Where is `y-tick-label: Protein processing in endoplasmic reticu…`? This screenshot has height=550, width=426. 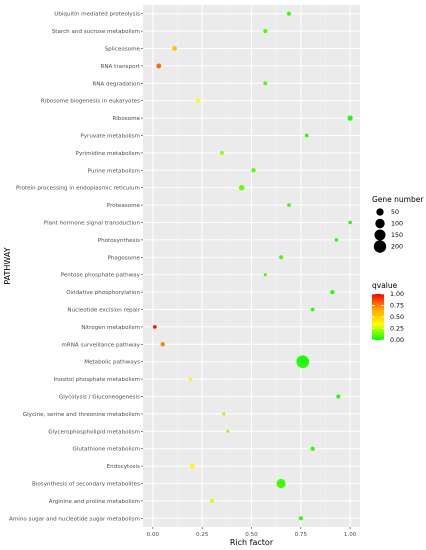 y-tick-label: Protein processing in endoplasmic reticu… is located at coordinates (78, 189).